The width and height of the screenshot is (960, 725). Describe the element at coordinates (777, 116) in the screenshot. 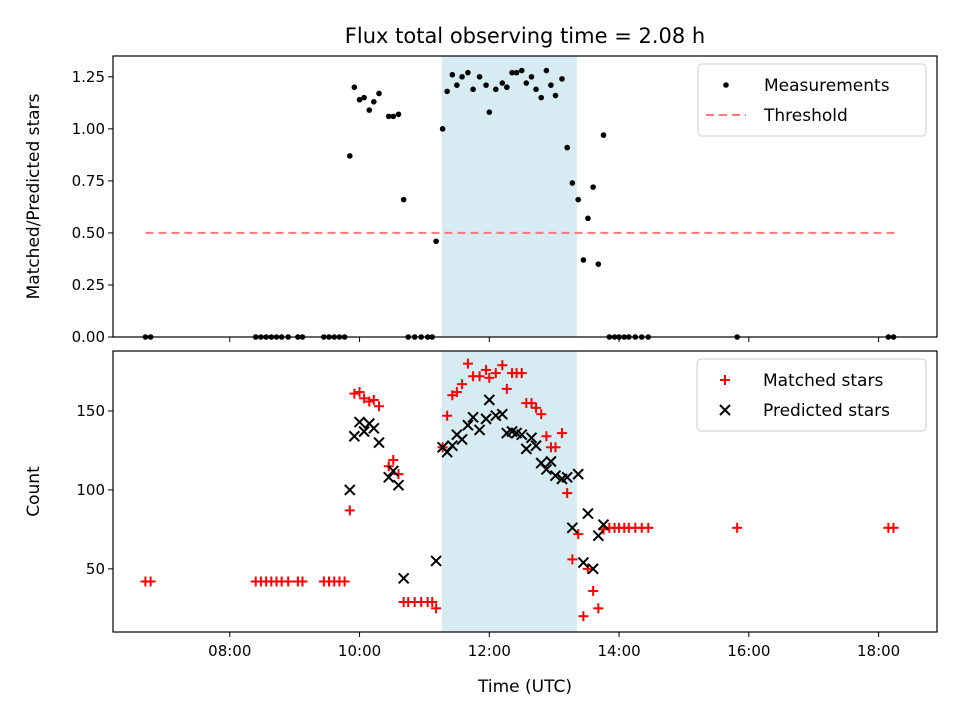

I see `legend-item: Threshold` at that location.